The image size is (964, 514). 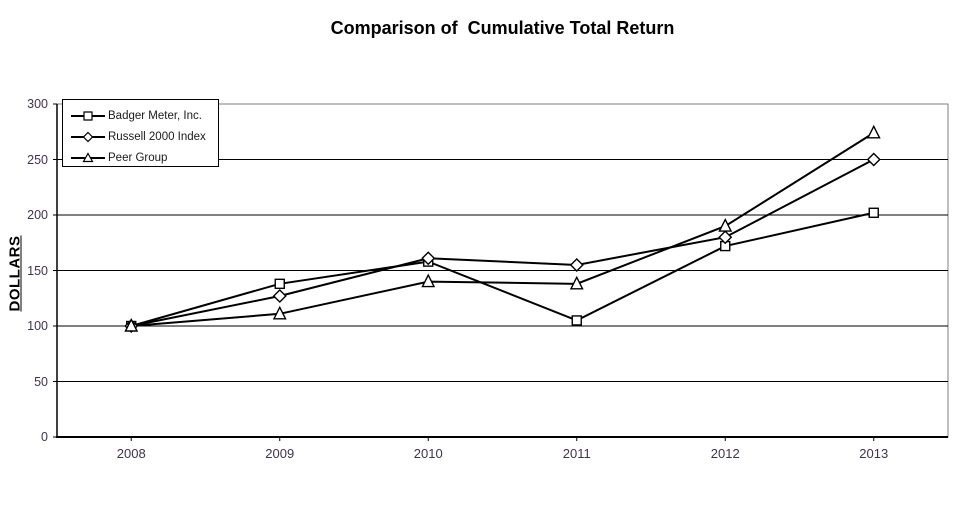 I want to click on diamond-marker-2012, so click(x=725, y=237).